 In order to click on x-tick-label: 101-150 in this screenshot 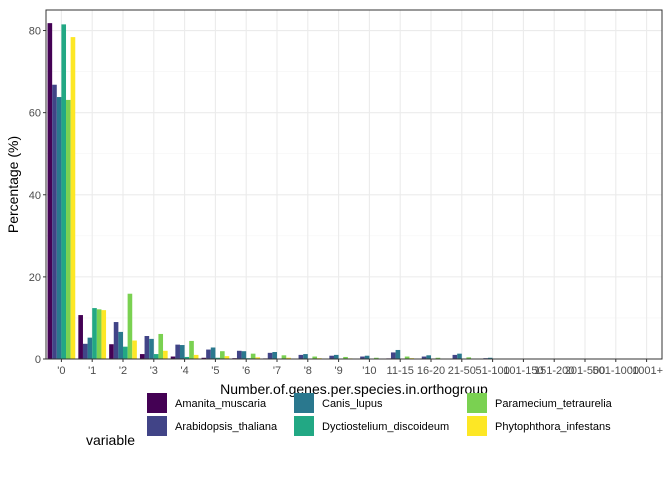, I will do `click(523, 371)`.